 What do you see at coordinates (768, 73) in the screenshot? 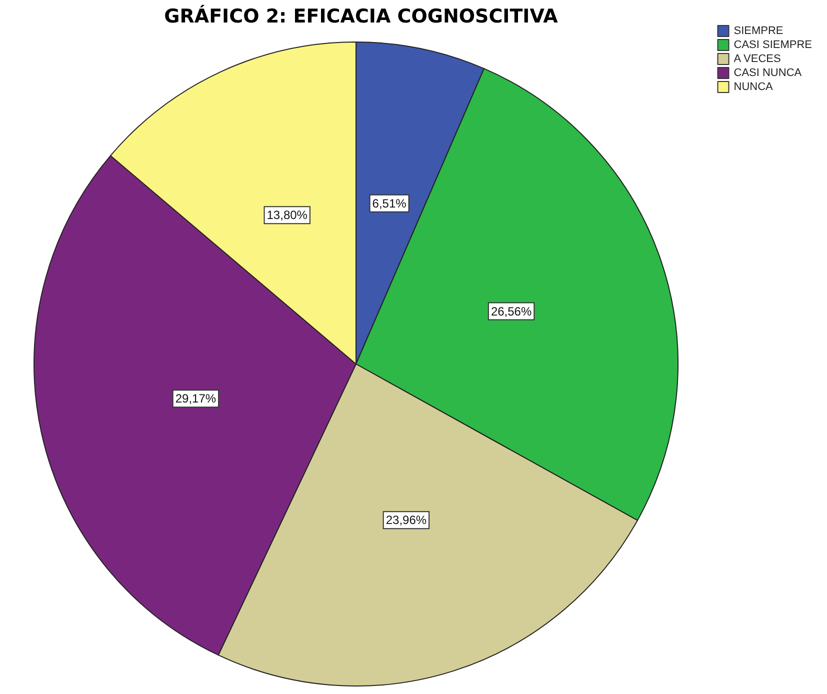
I see `legend-label: CASI NUNCA` at bounding box center [768, 73].